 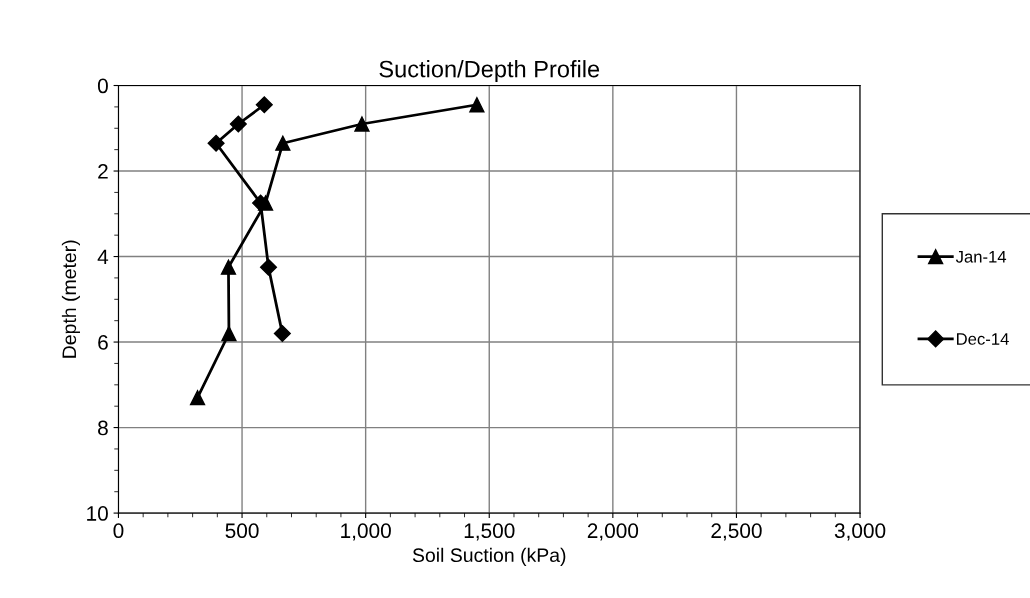 I want to click on legend-label: Dec-14, so click(x=983, y=339).